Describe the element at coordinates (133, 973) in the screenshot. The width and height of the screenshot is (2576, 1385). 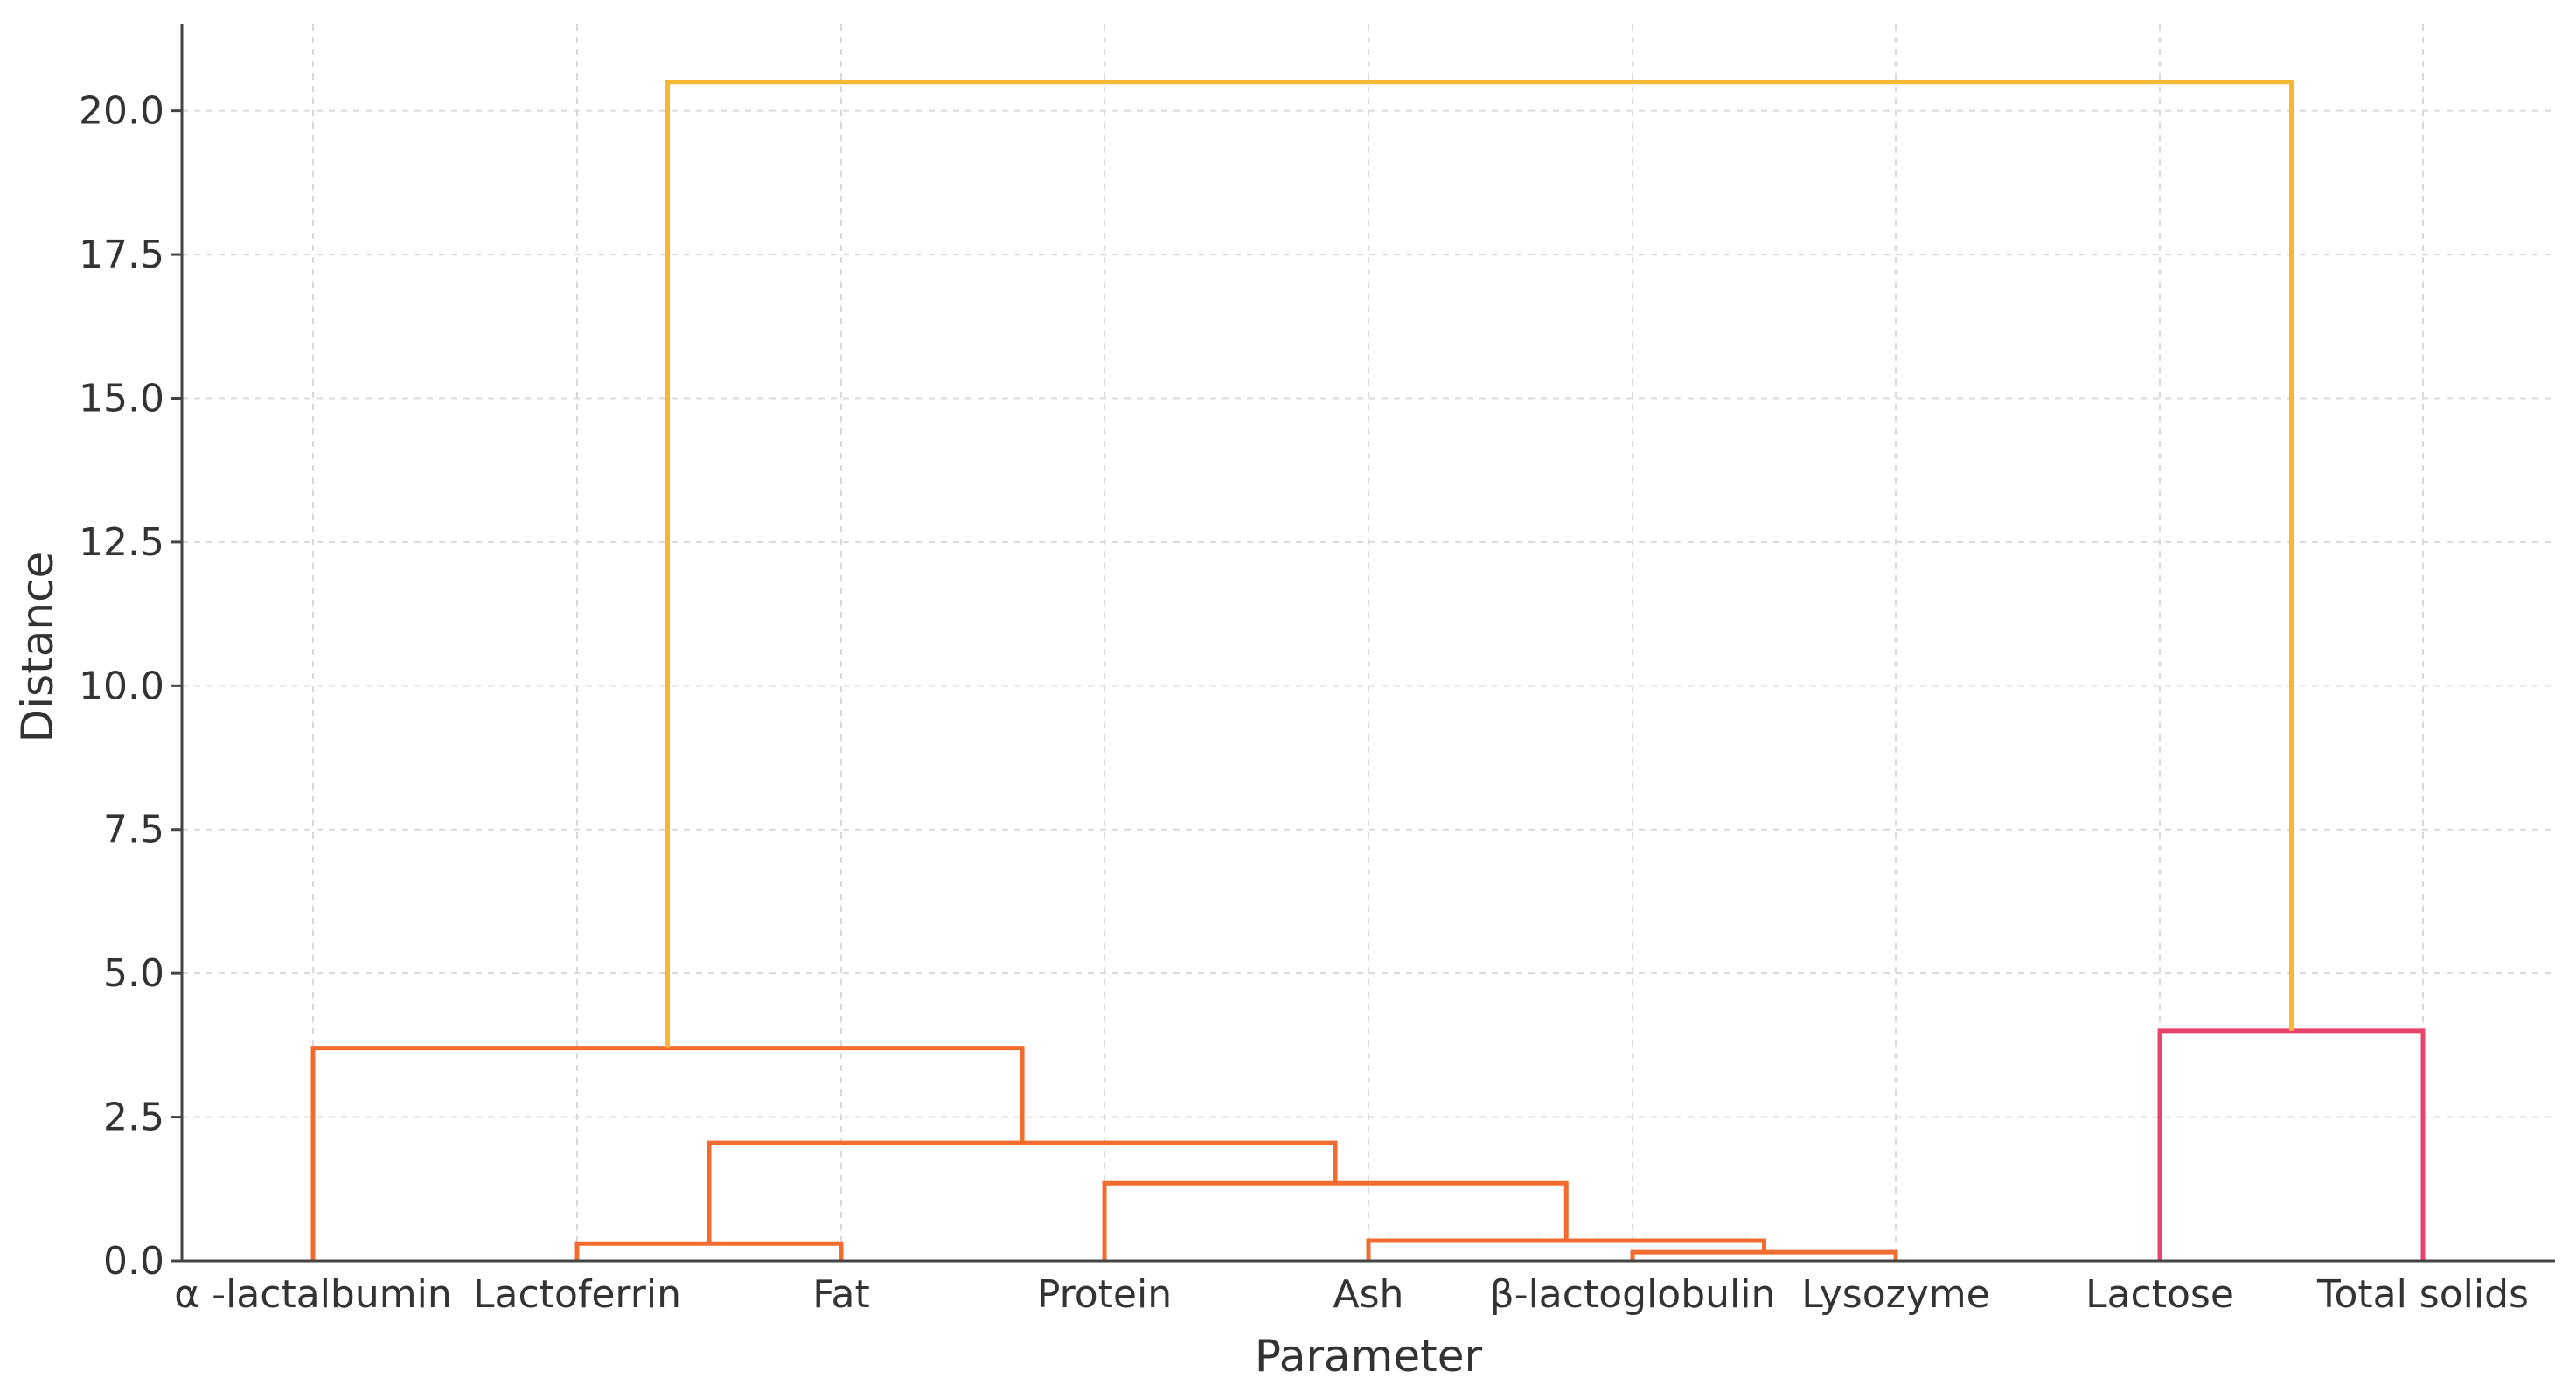
I see `y-tick-label: 5.0` at that location.